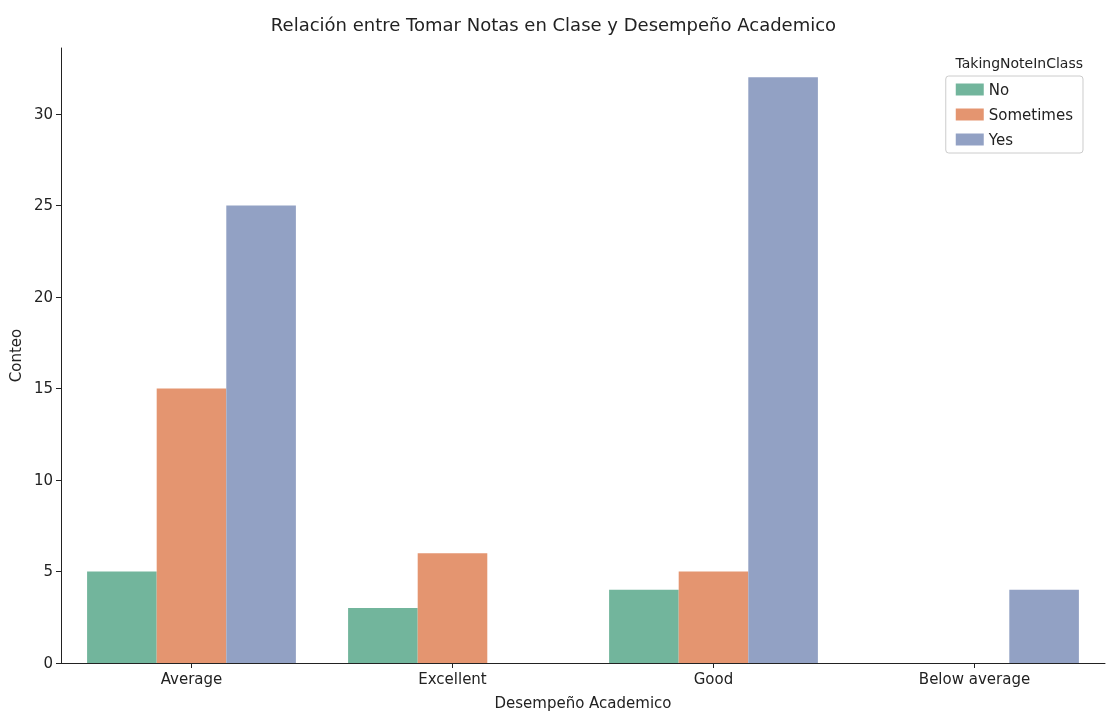  What do you see at coordinates (713, 678) in the screenshot?
I see `x-tick-label: Good` at bounding box center [713, 678].